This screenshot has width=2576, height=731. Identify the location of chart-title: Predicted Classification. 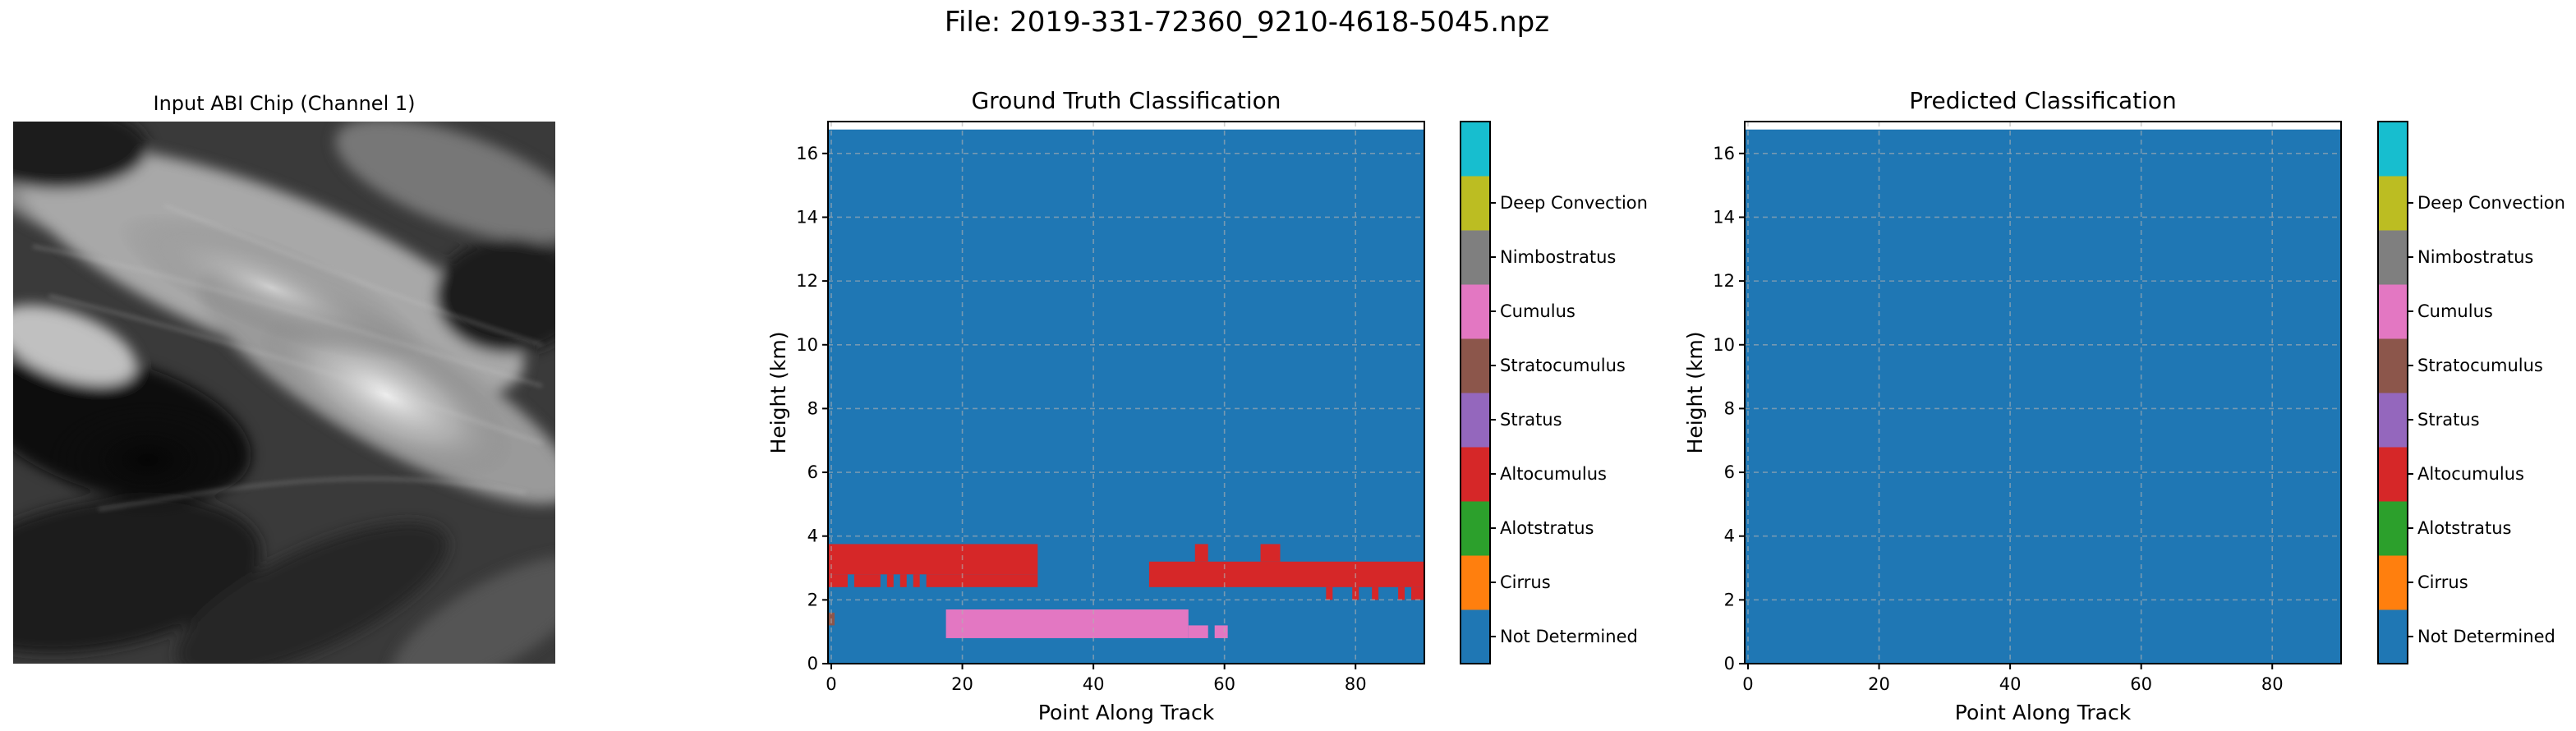
(2043, 101).